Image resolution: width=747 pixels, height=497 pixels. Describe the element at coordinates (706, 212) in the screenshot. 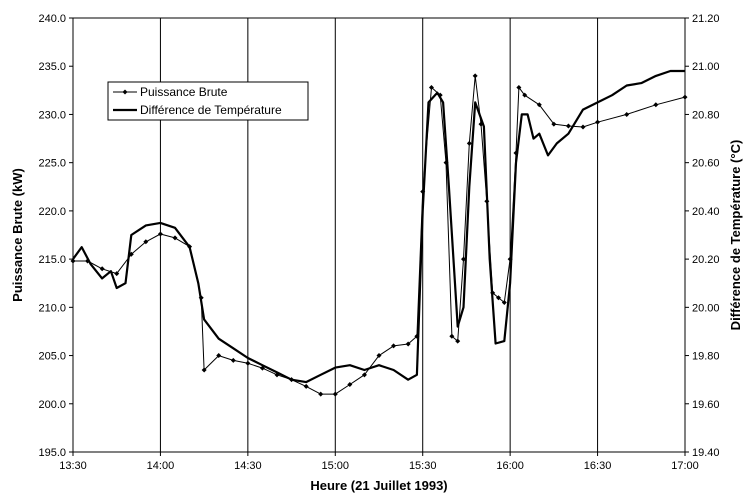

I see `y2-tick-label: 20.40` at that location.